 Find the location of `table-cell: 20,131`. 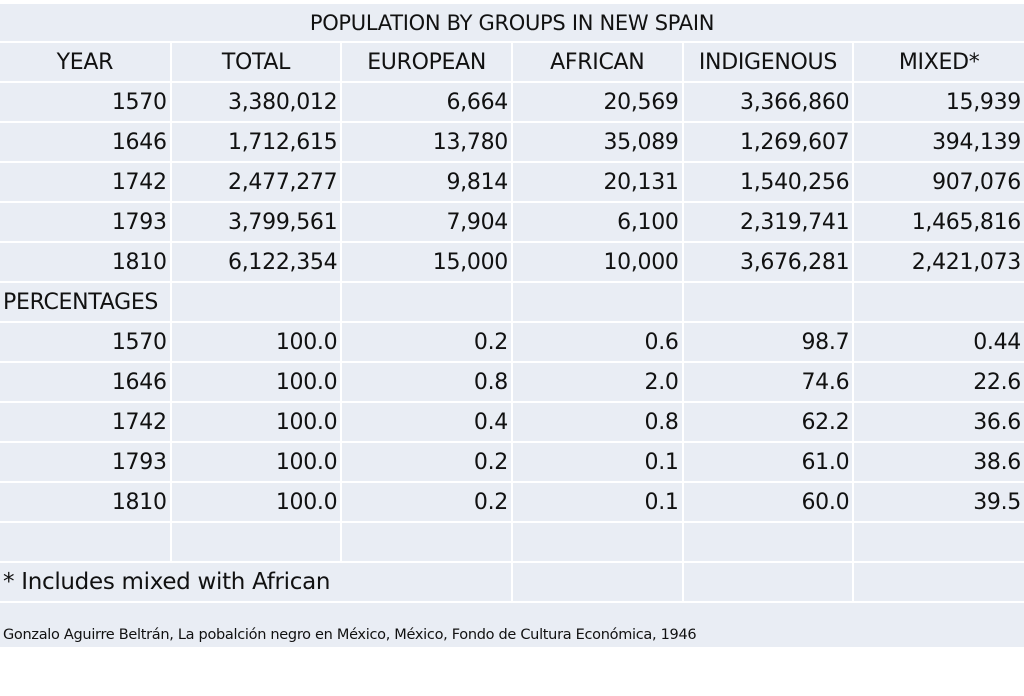

table-cell: 20,131 is located at coordinates (597, 182).